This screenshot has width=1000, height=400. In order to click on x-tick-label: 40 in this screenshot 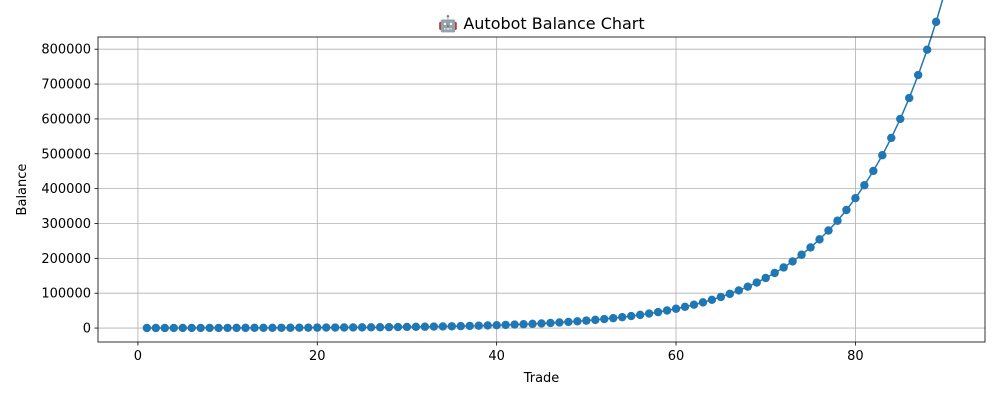, I will do `click(496, 356)`.